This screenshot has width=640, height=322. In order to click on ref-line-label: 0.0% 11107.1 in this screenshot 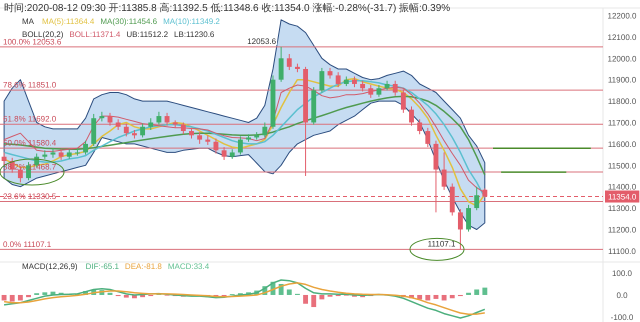, I will do `click(27, 244)`.